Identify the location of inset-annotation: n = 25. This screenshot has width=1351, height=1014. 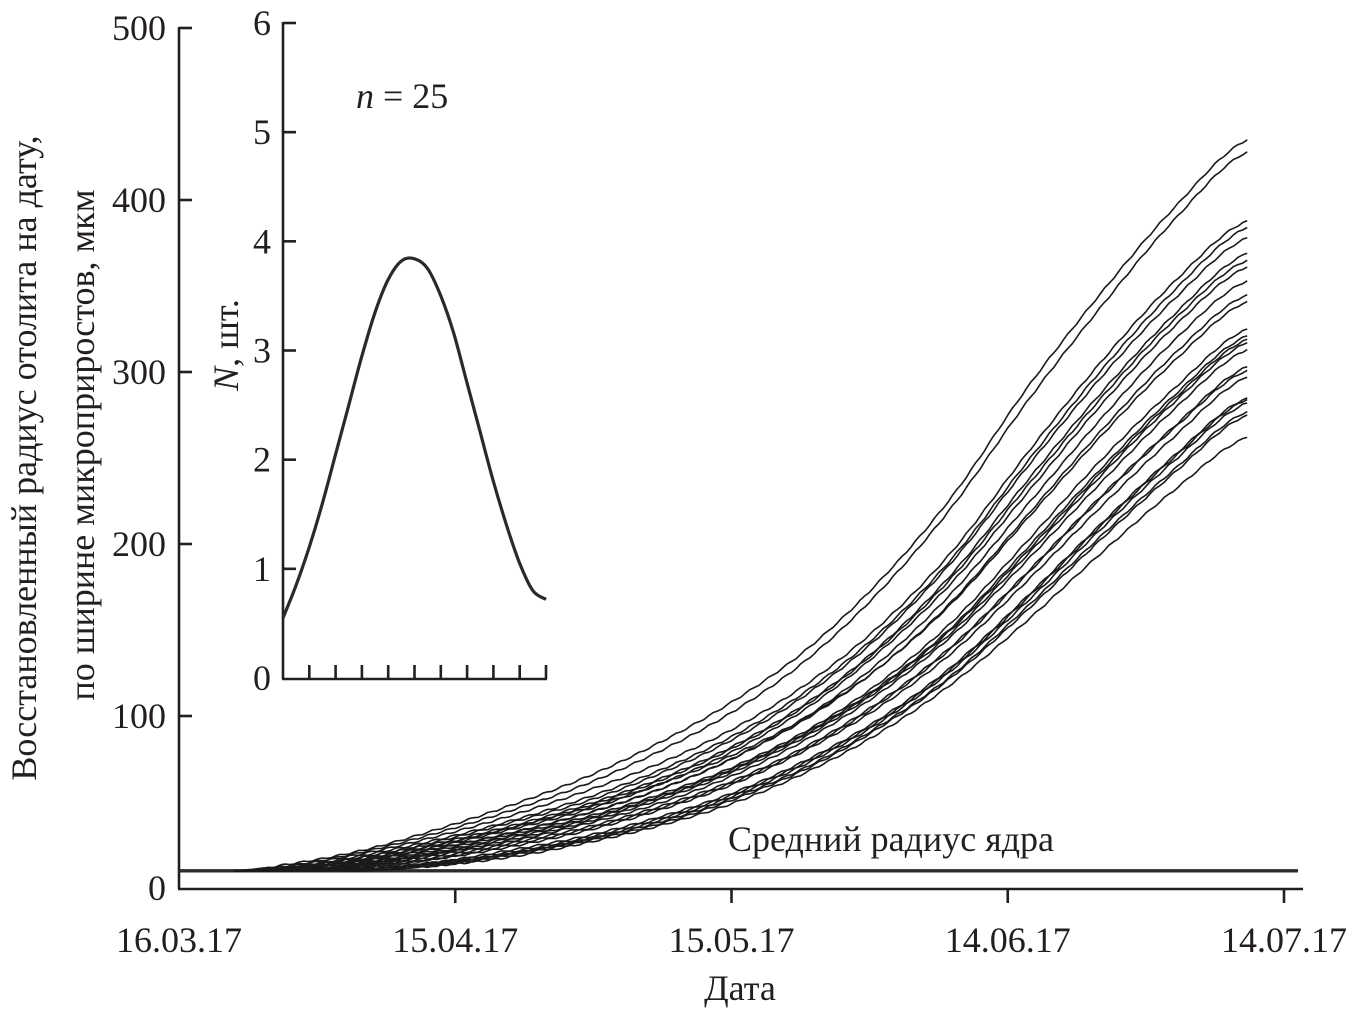
(402, 96).